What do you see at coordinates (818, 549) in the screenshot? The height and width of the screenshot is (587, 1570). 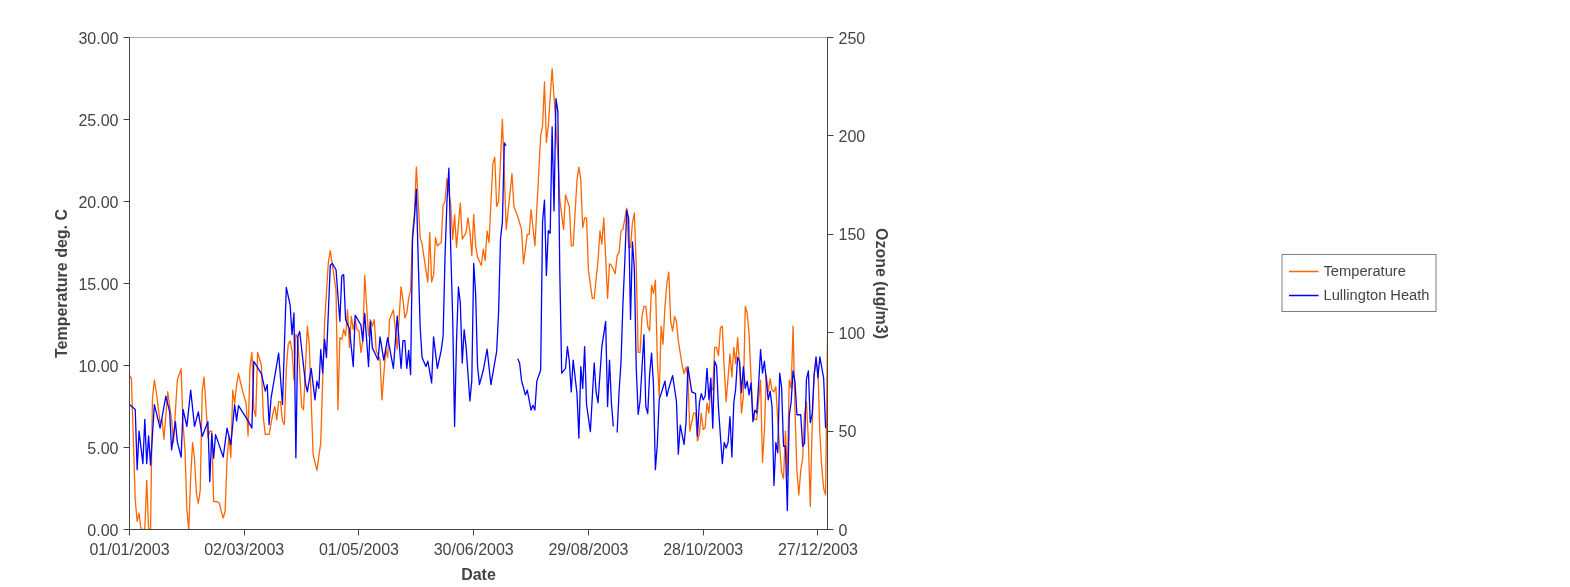 I see `x-tick-label: 27/12/2003` at bounding box center [818, 549].